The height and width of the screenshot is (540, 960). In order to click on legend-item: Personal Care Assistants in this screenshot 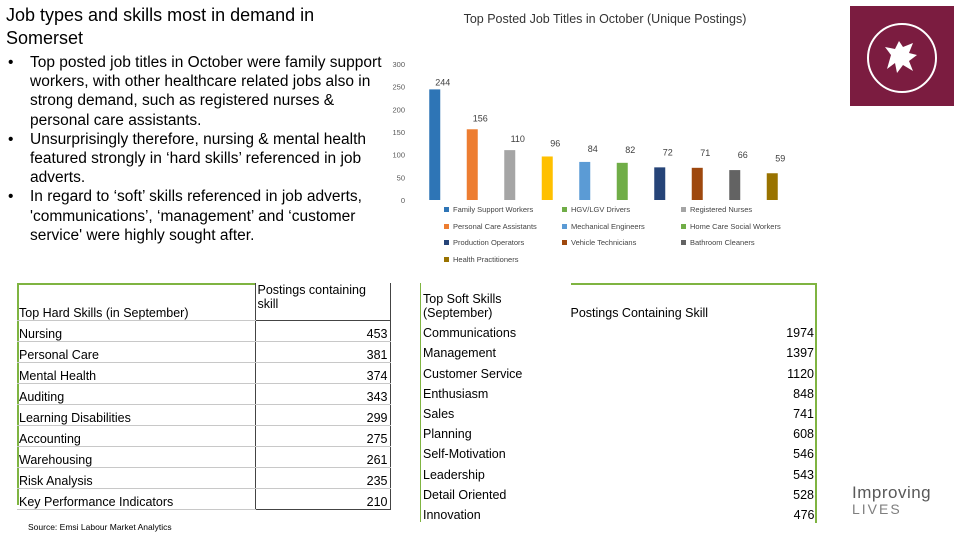, I will do `click(490, 226)`.